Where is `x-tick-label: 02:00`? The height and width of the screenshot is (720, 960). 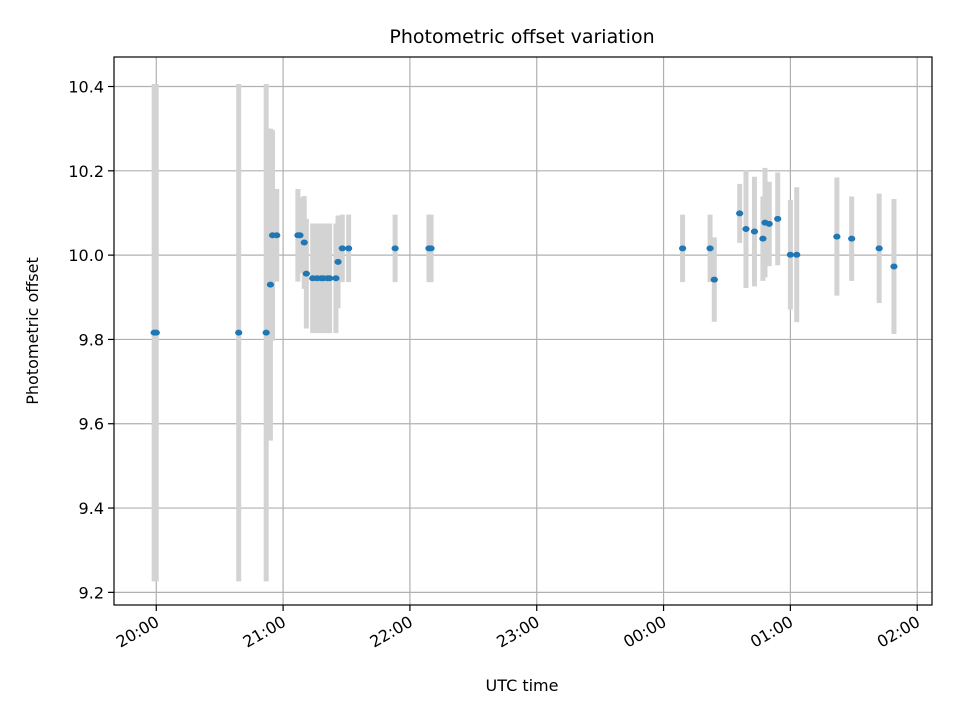 x-tick-label: 02:00 is located at coordinates (898, 632).